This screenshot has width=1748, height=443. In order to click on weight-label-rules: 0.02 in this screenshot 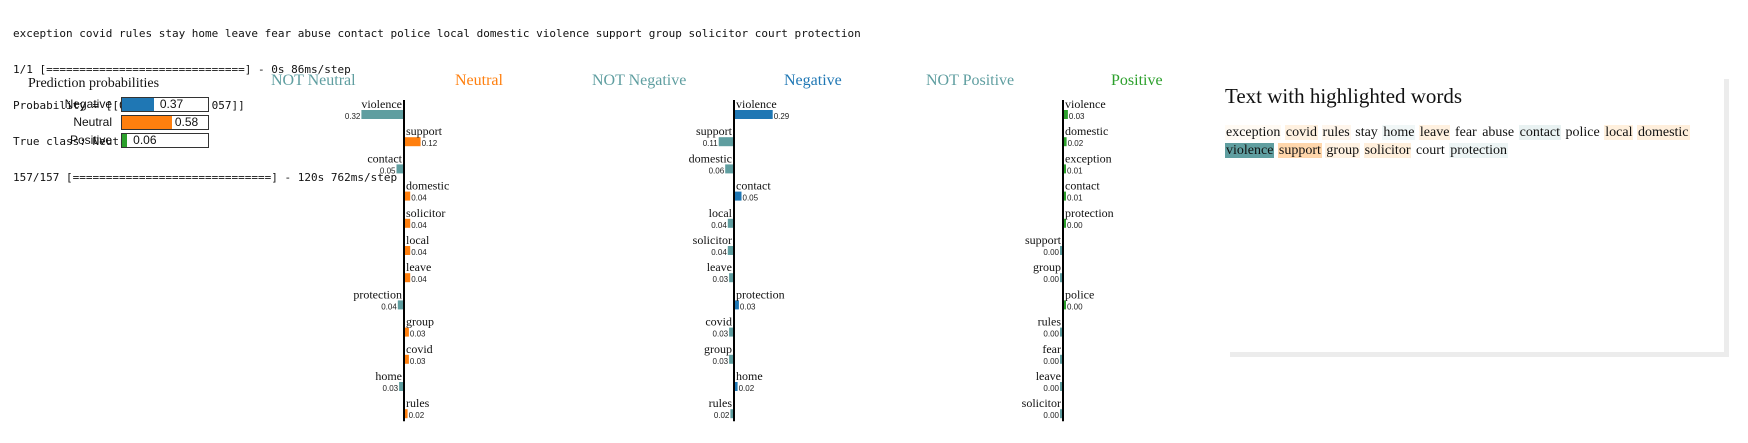, I will do `click(417, 415)`.